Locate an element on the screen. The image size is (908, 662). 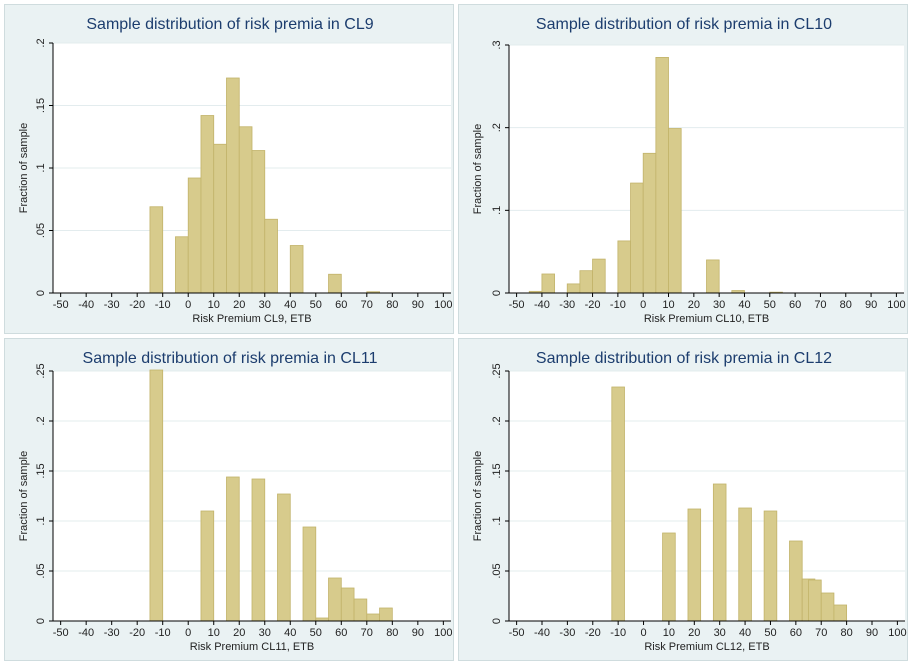
chart-0-x-tick-label: 80 is located at coordinates (392, 305).